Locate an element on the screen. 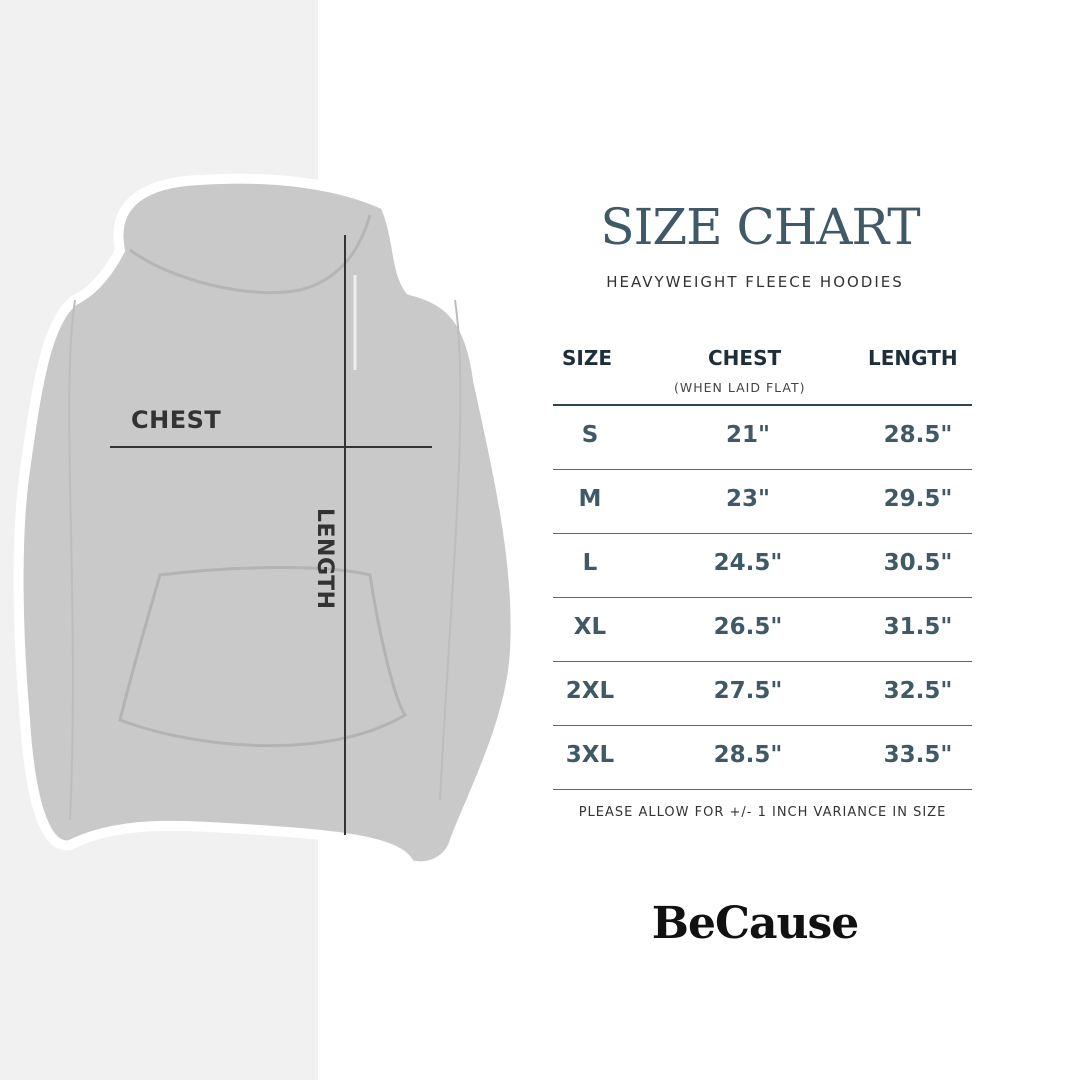  table-row: 3XL 28.5" 33.5" is located at coordinates (762, 758).